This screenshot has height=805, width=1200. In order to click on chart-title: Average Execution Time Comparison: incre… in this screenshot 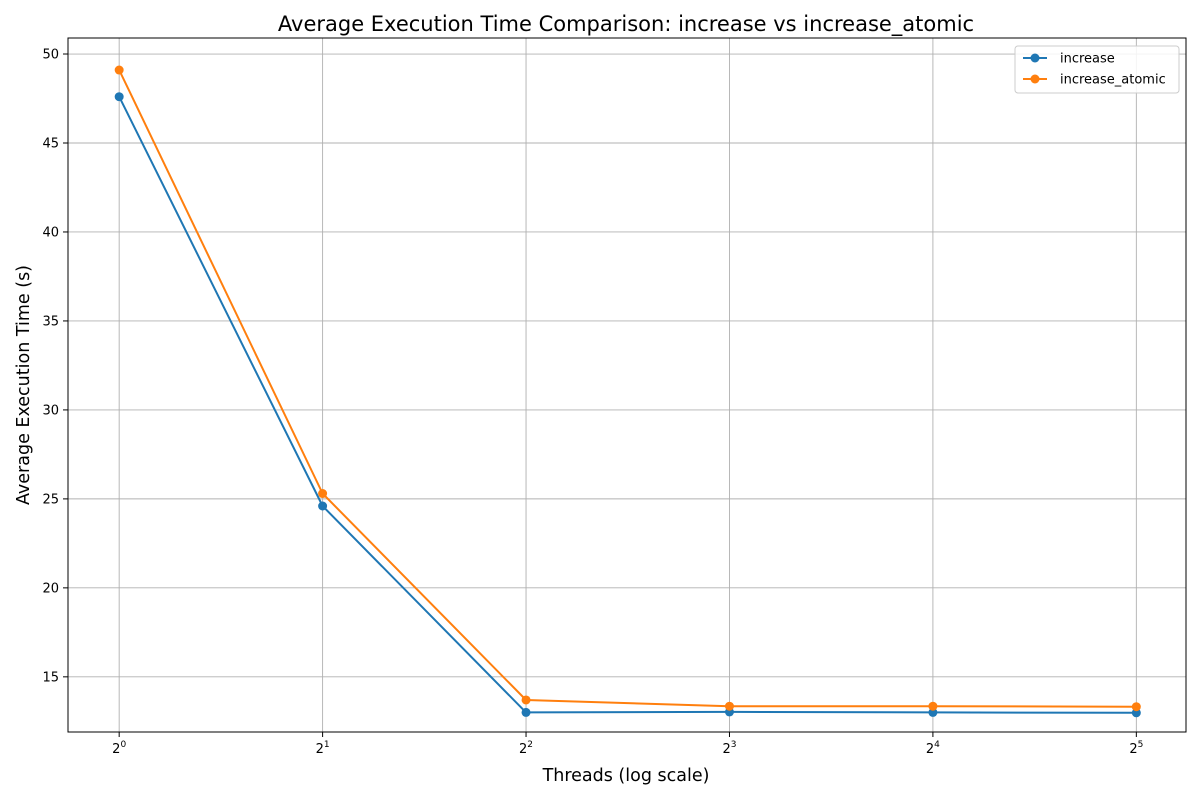, I will do `click(626, 24)`.